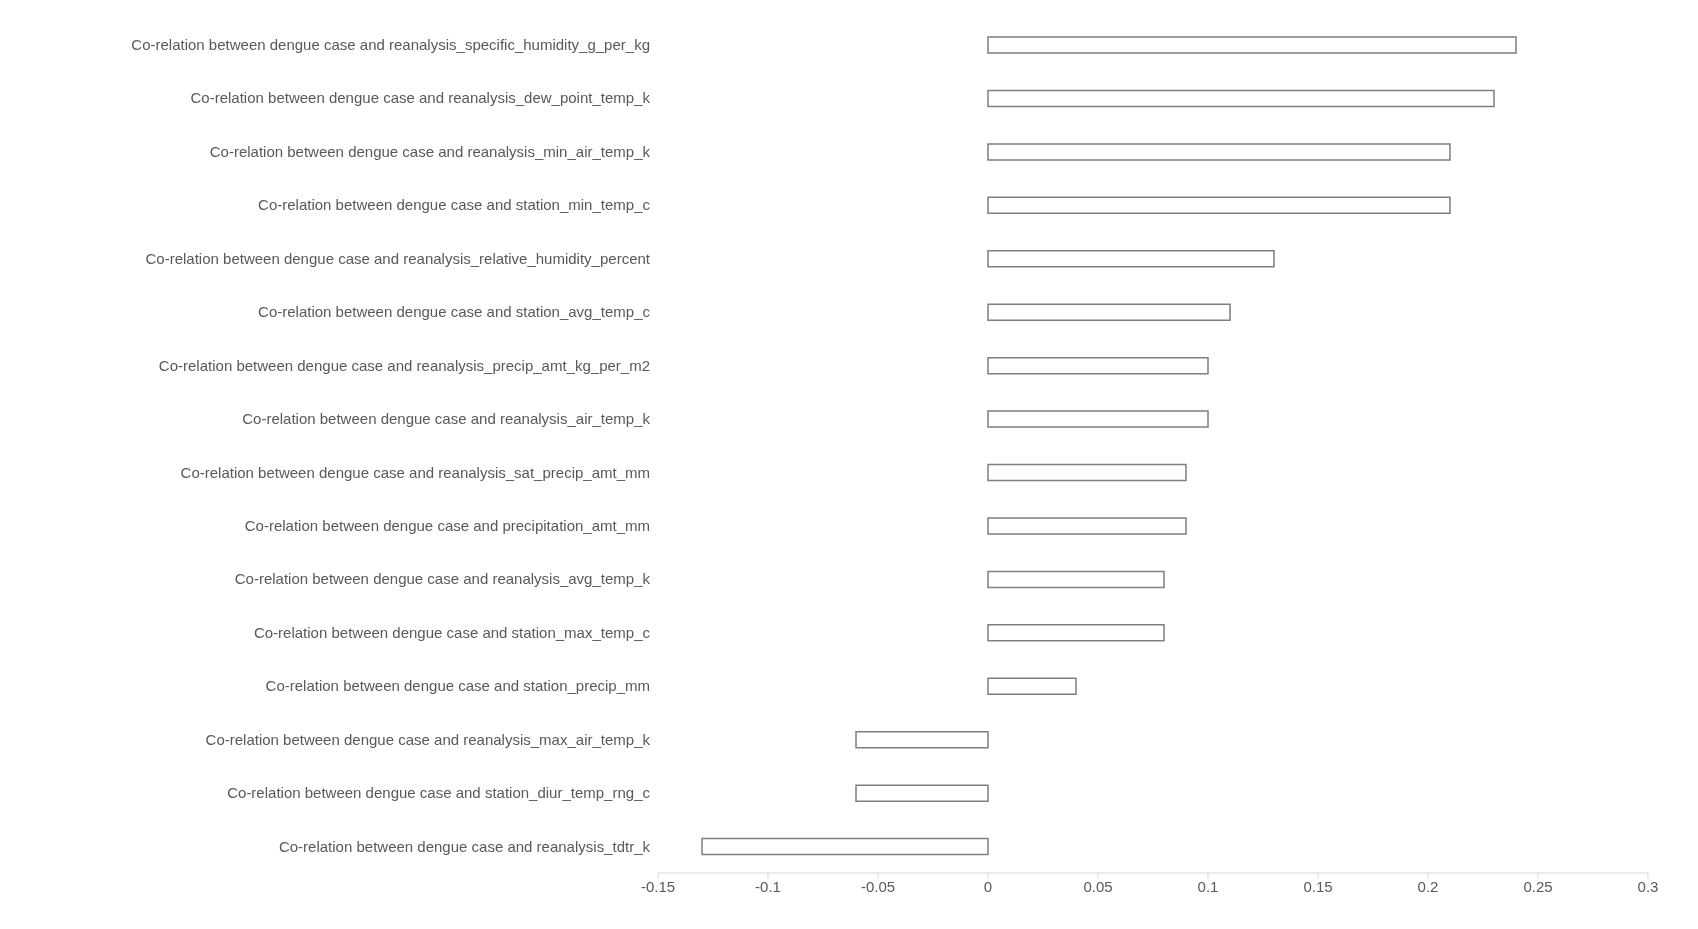 This screenshot has height=929, width=1698. I want to click on y-tick-label: Co-relation between dengue case and reanalysis_max_air_temp_k, so click(428, 739).